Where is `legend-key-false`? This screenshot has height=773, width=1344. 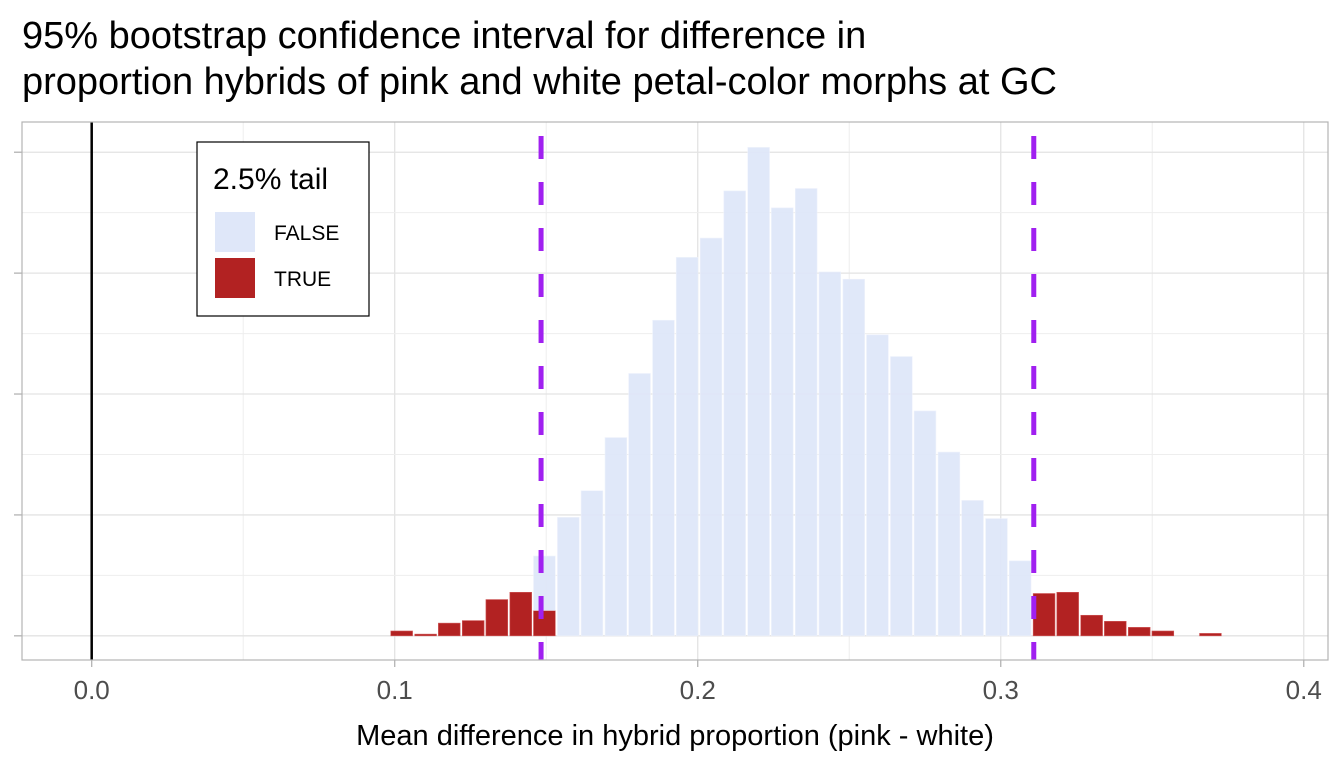 legend-key-false is located at coordinates (235, 232).